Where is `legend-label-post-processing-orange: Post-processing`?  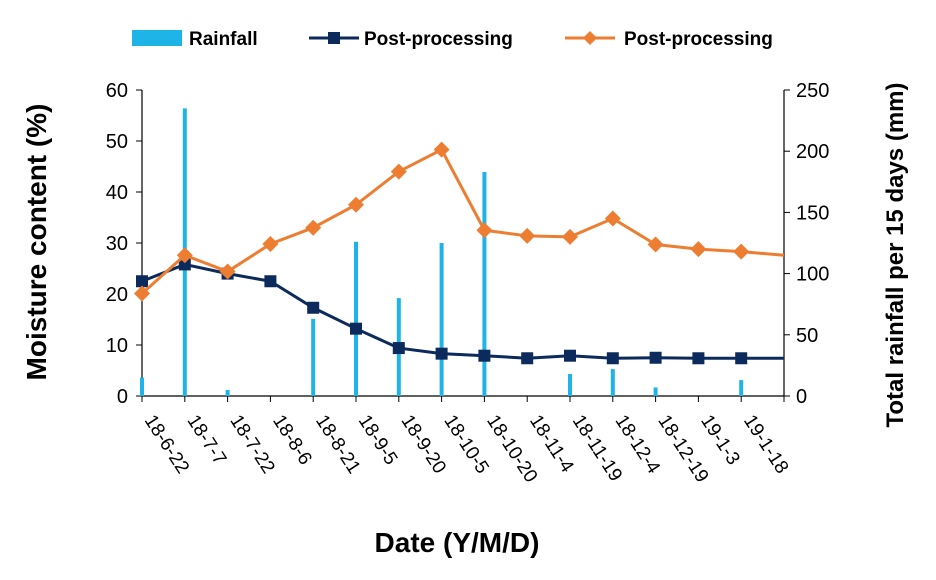
legend-label-post-processing-orange: Post-processing is located at coordinates (698, 39).